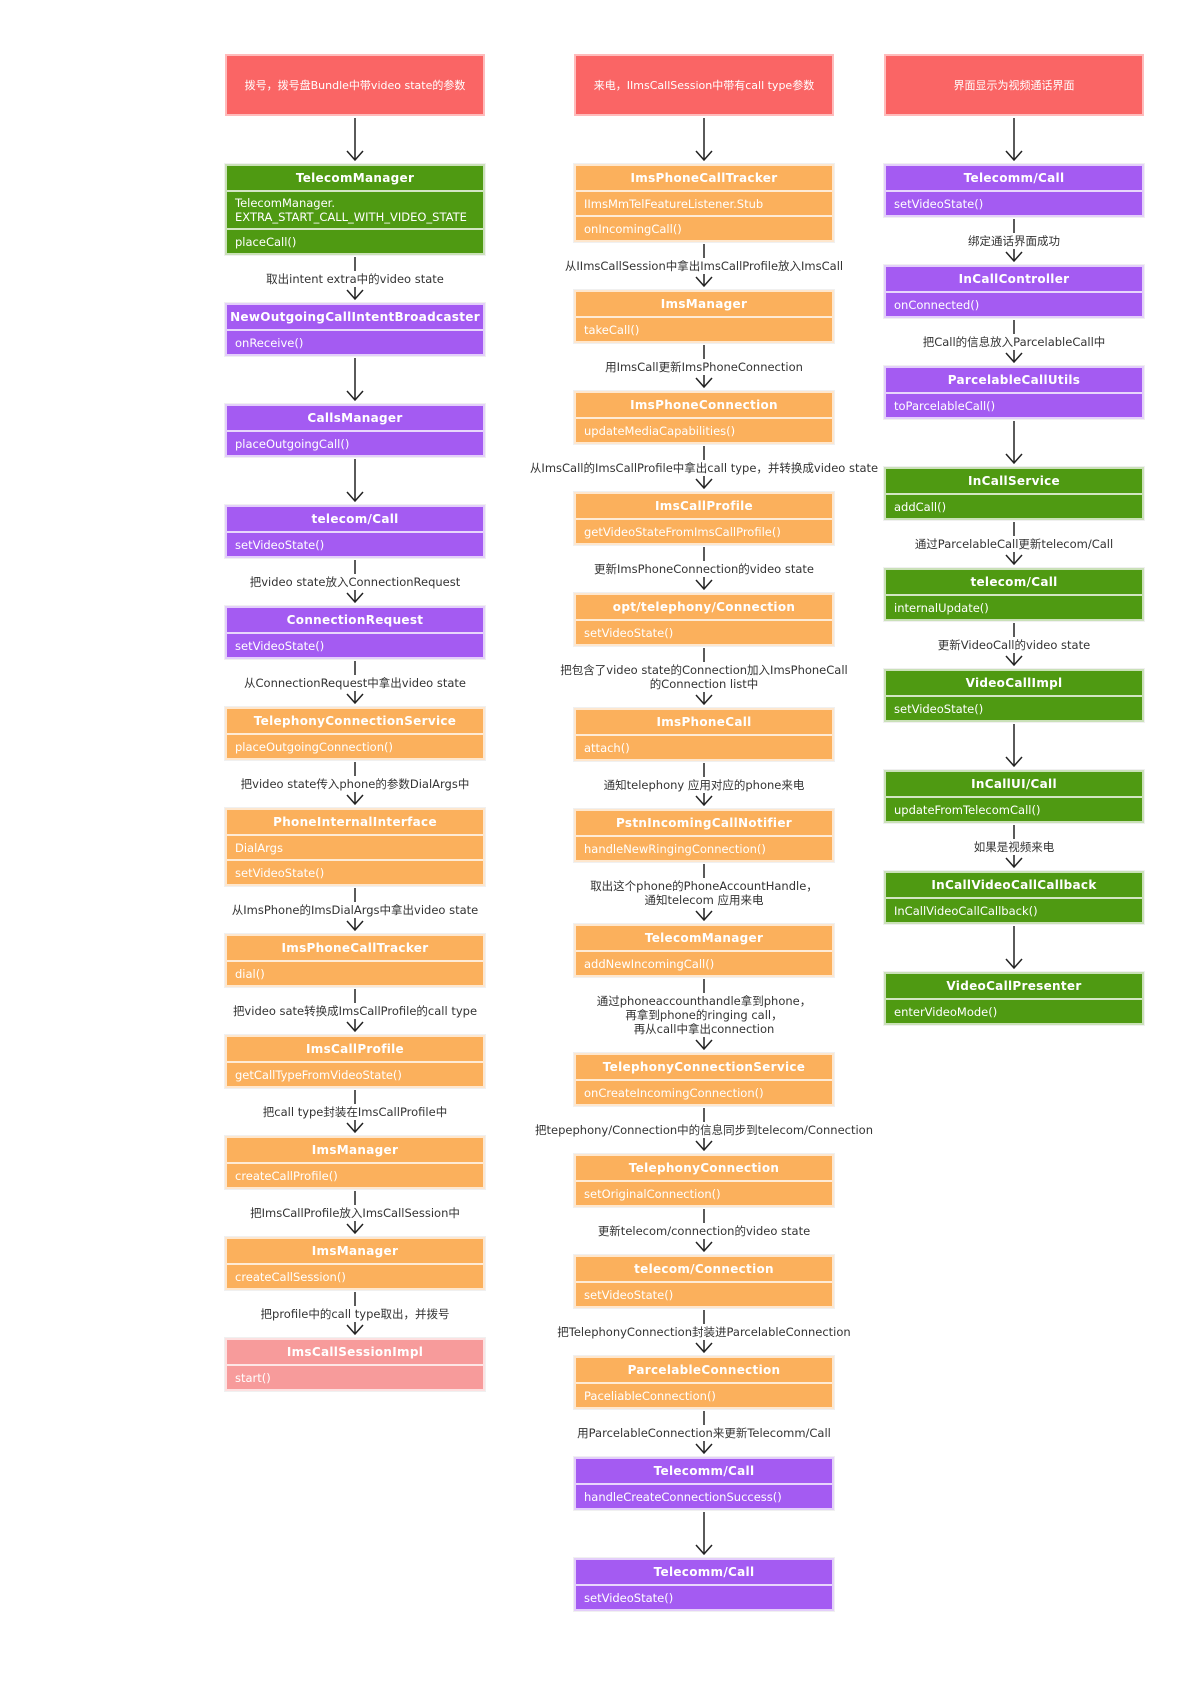 The width and height of the screenshot is (1200, 1694). What do you see at coordinates (1014, 493) in the screenshot?
I see `node: InCallService addCall()` at bounding box center [1014, 493].